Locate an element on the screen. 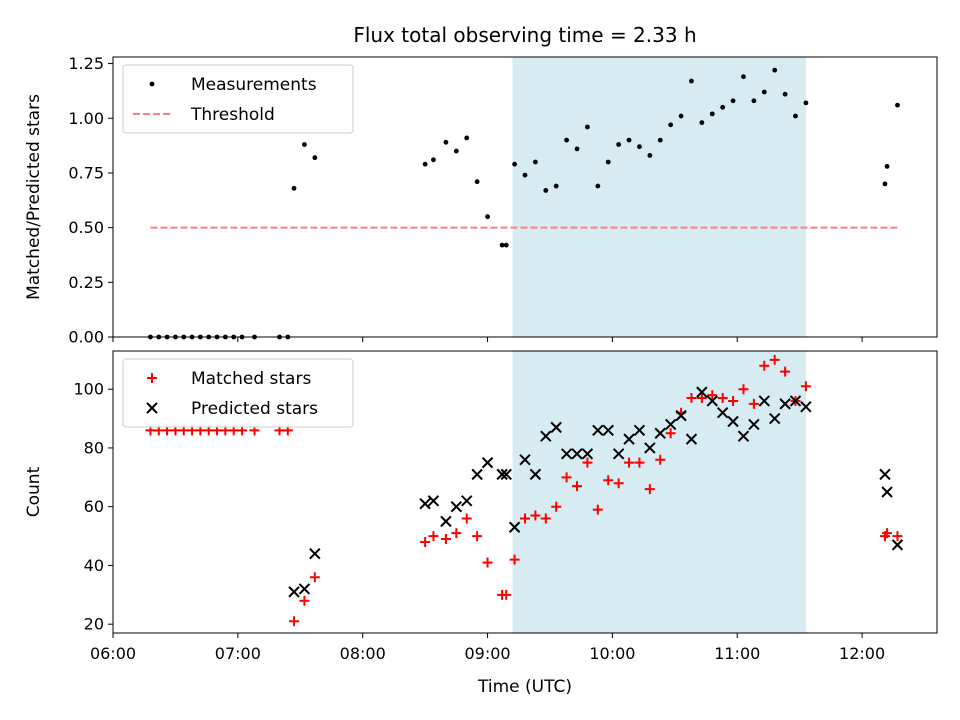 This screenshot has height=720, width=960. x-tick-label: 11:00 is located at coordinates (737, 653).